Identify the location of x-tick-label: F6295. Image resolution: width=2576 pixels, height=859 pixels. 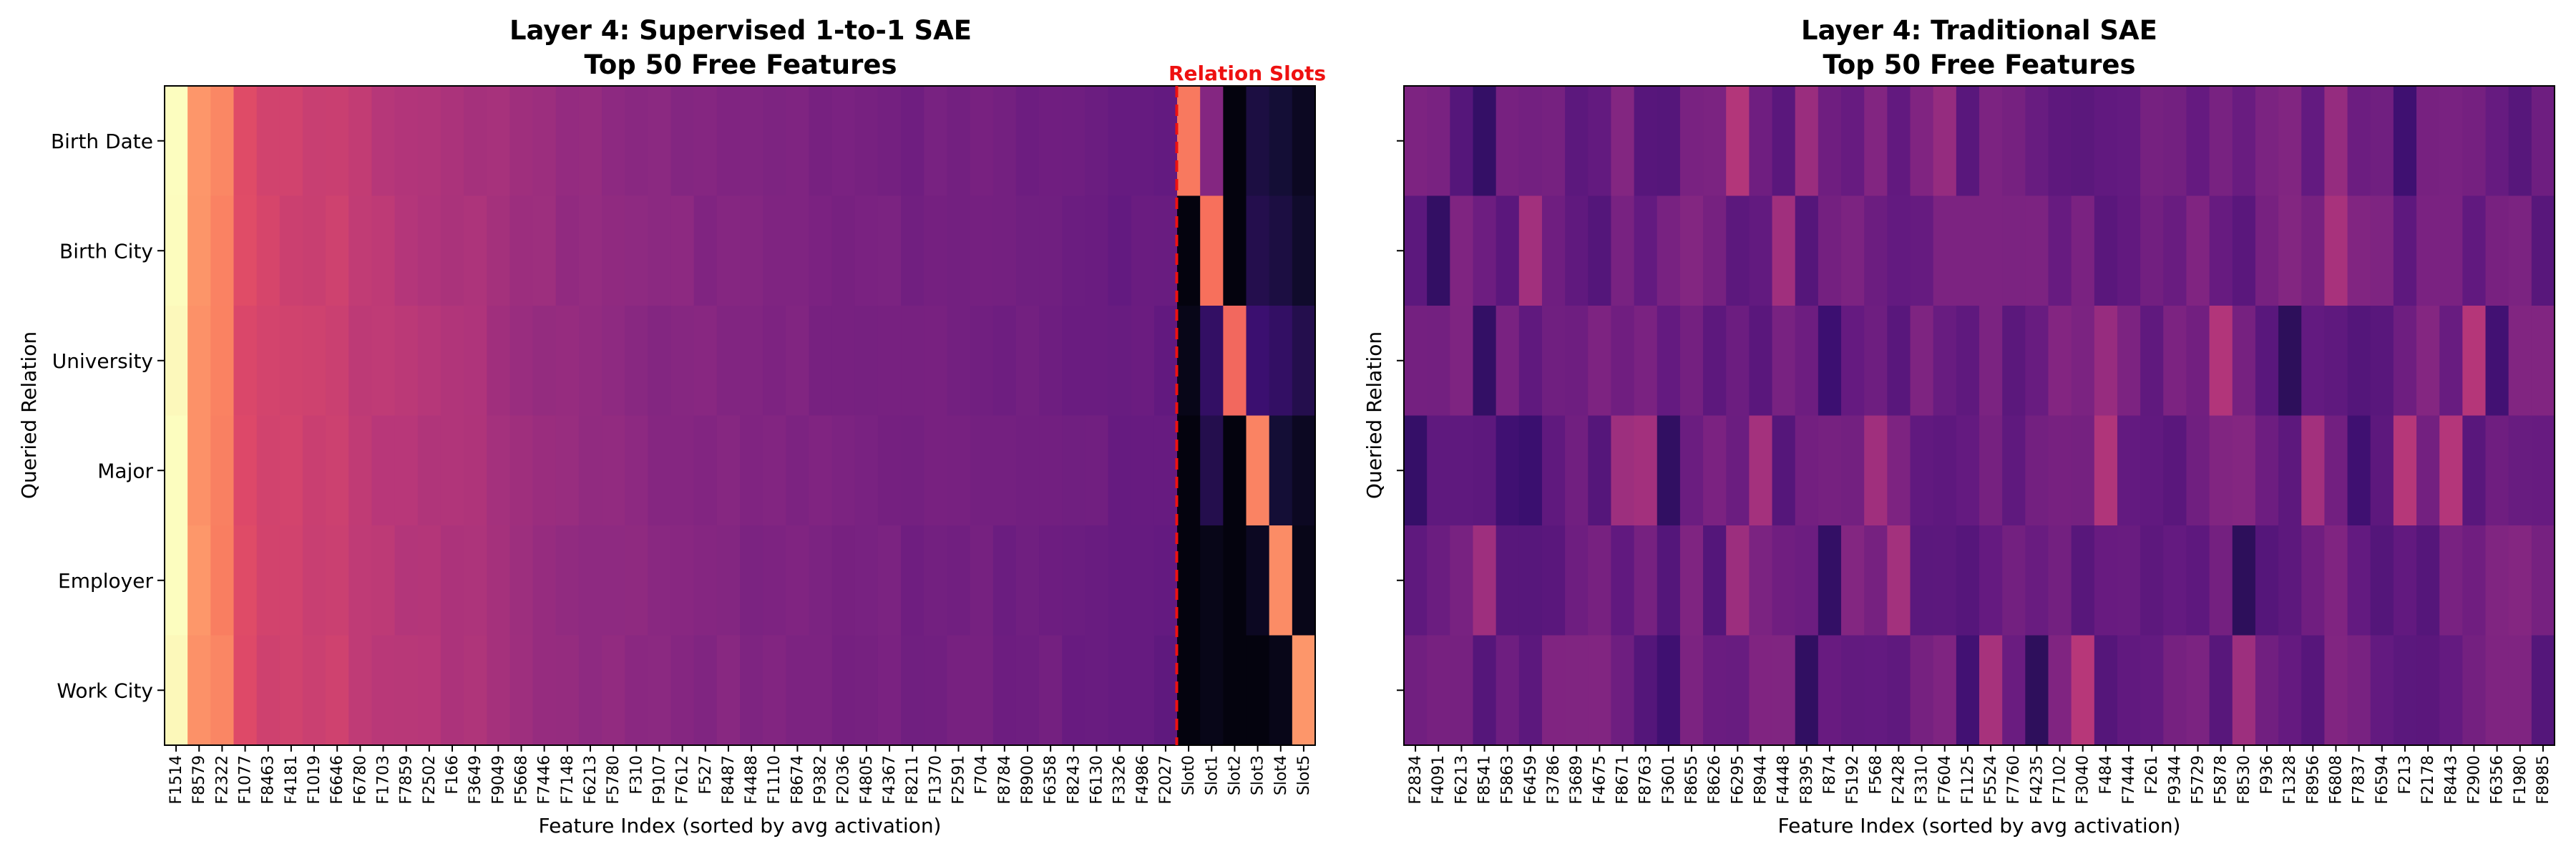
(1738, 780).